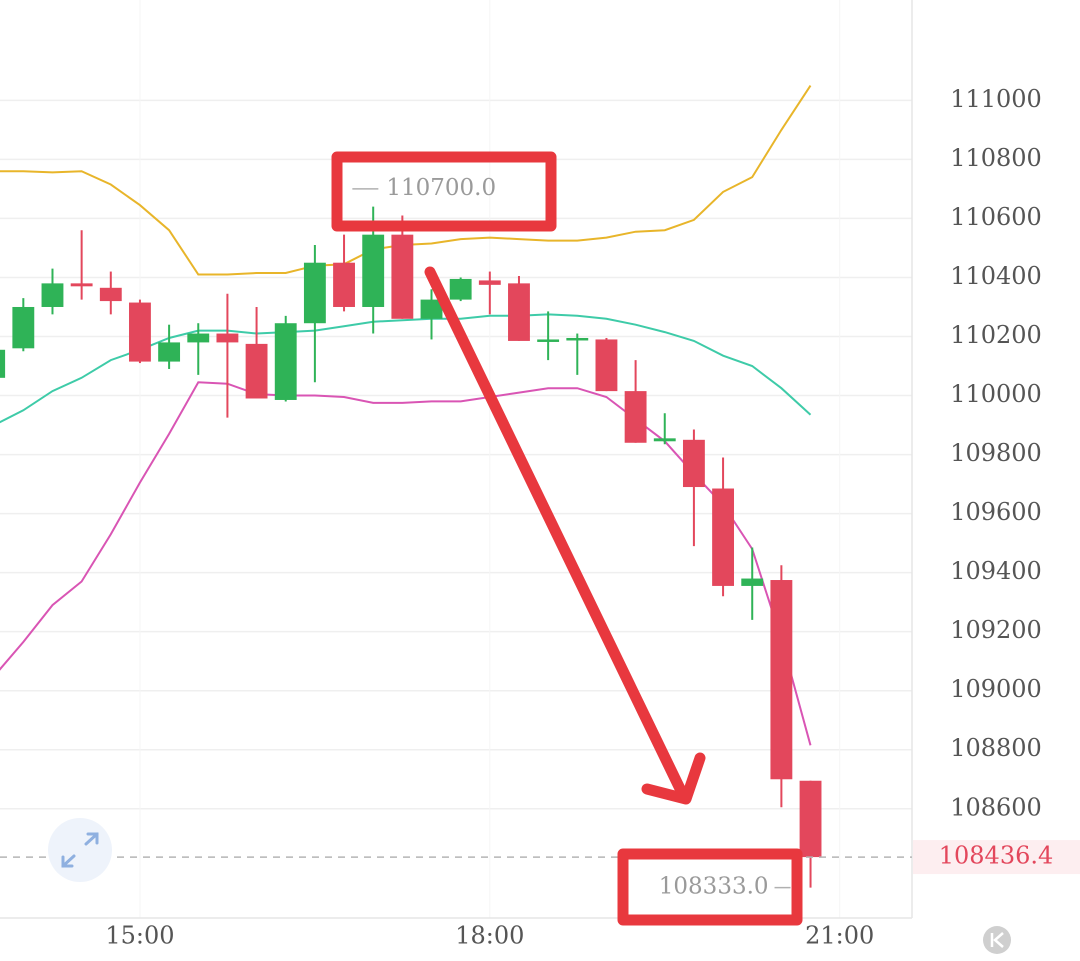 This screenshot has height=961, width=1080. I want to click on expand-button, so click(80, 850).